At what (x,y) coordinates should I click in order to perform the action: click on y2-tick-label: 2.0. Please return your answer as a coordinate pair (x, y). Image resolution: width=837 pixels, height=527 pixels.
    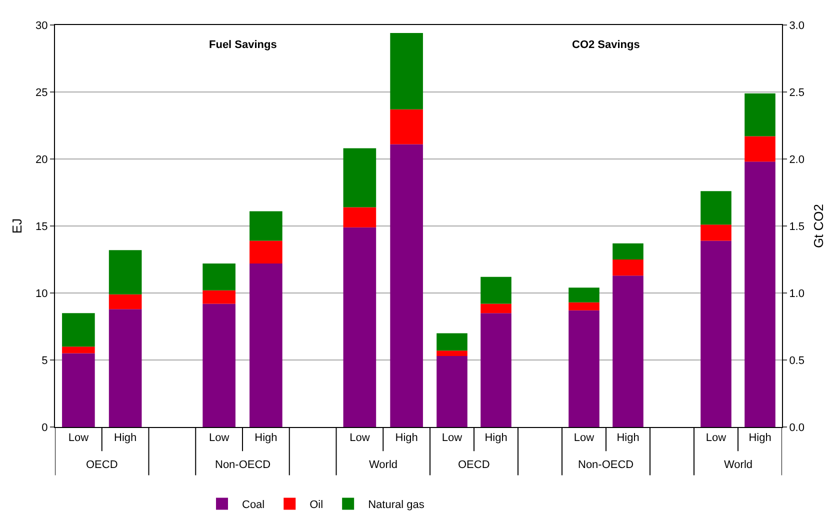
    Looking at the image, I should click on (796, 160).